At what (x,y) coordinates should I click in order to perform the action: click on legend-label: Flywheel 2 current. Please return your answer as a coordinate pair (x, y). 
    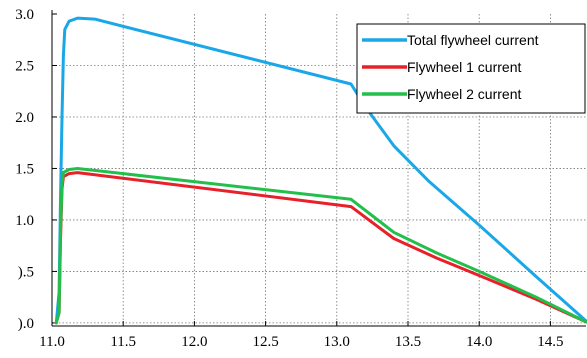
    Looking at the image, I should click on (464, 94).